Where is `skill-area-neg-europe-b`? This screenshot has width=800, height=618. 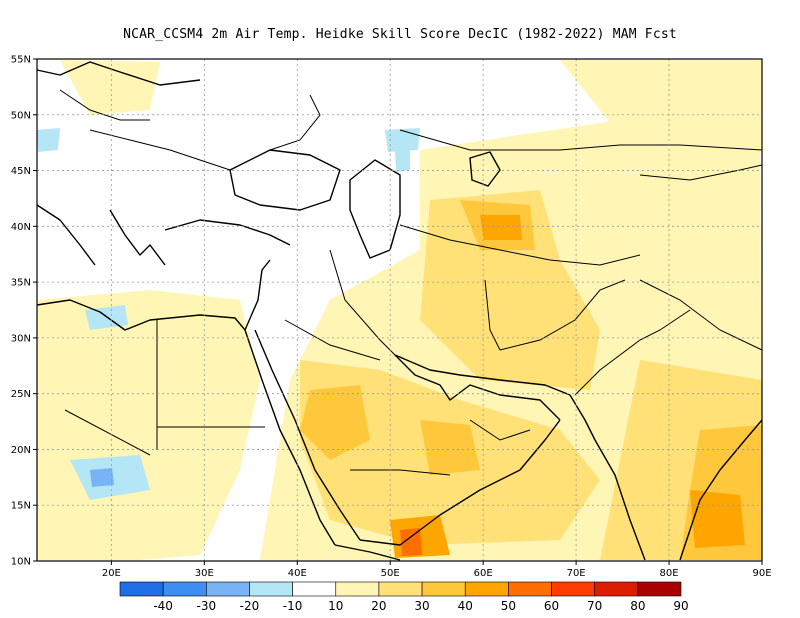 skill-area-neg-europe-b is located at coordinates (402, 140).